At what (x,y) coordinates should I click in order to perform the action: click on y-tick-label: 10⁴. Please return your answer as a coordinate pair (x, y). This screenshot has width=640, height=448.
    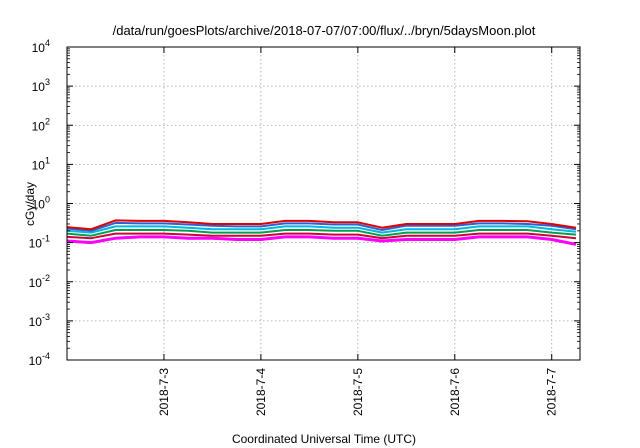
    Looking at the image, I should click on (41, 46).